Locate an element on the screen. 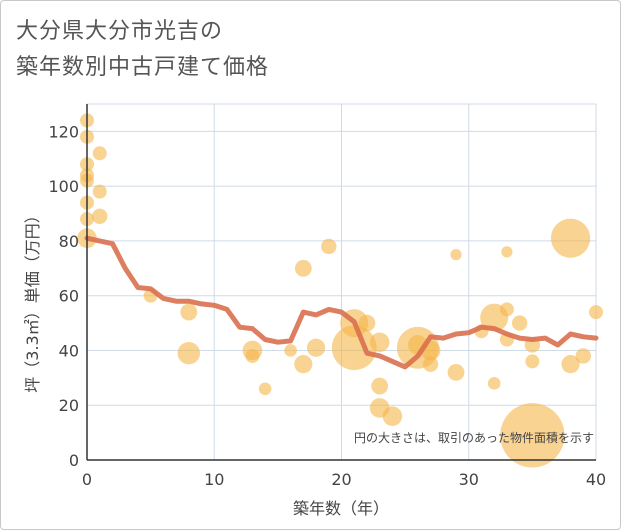  x-axis-label: 築年数（年） is located at coordinates (341, 508).